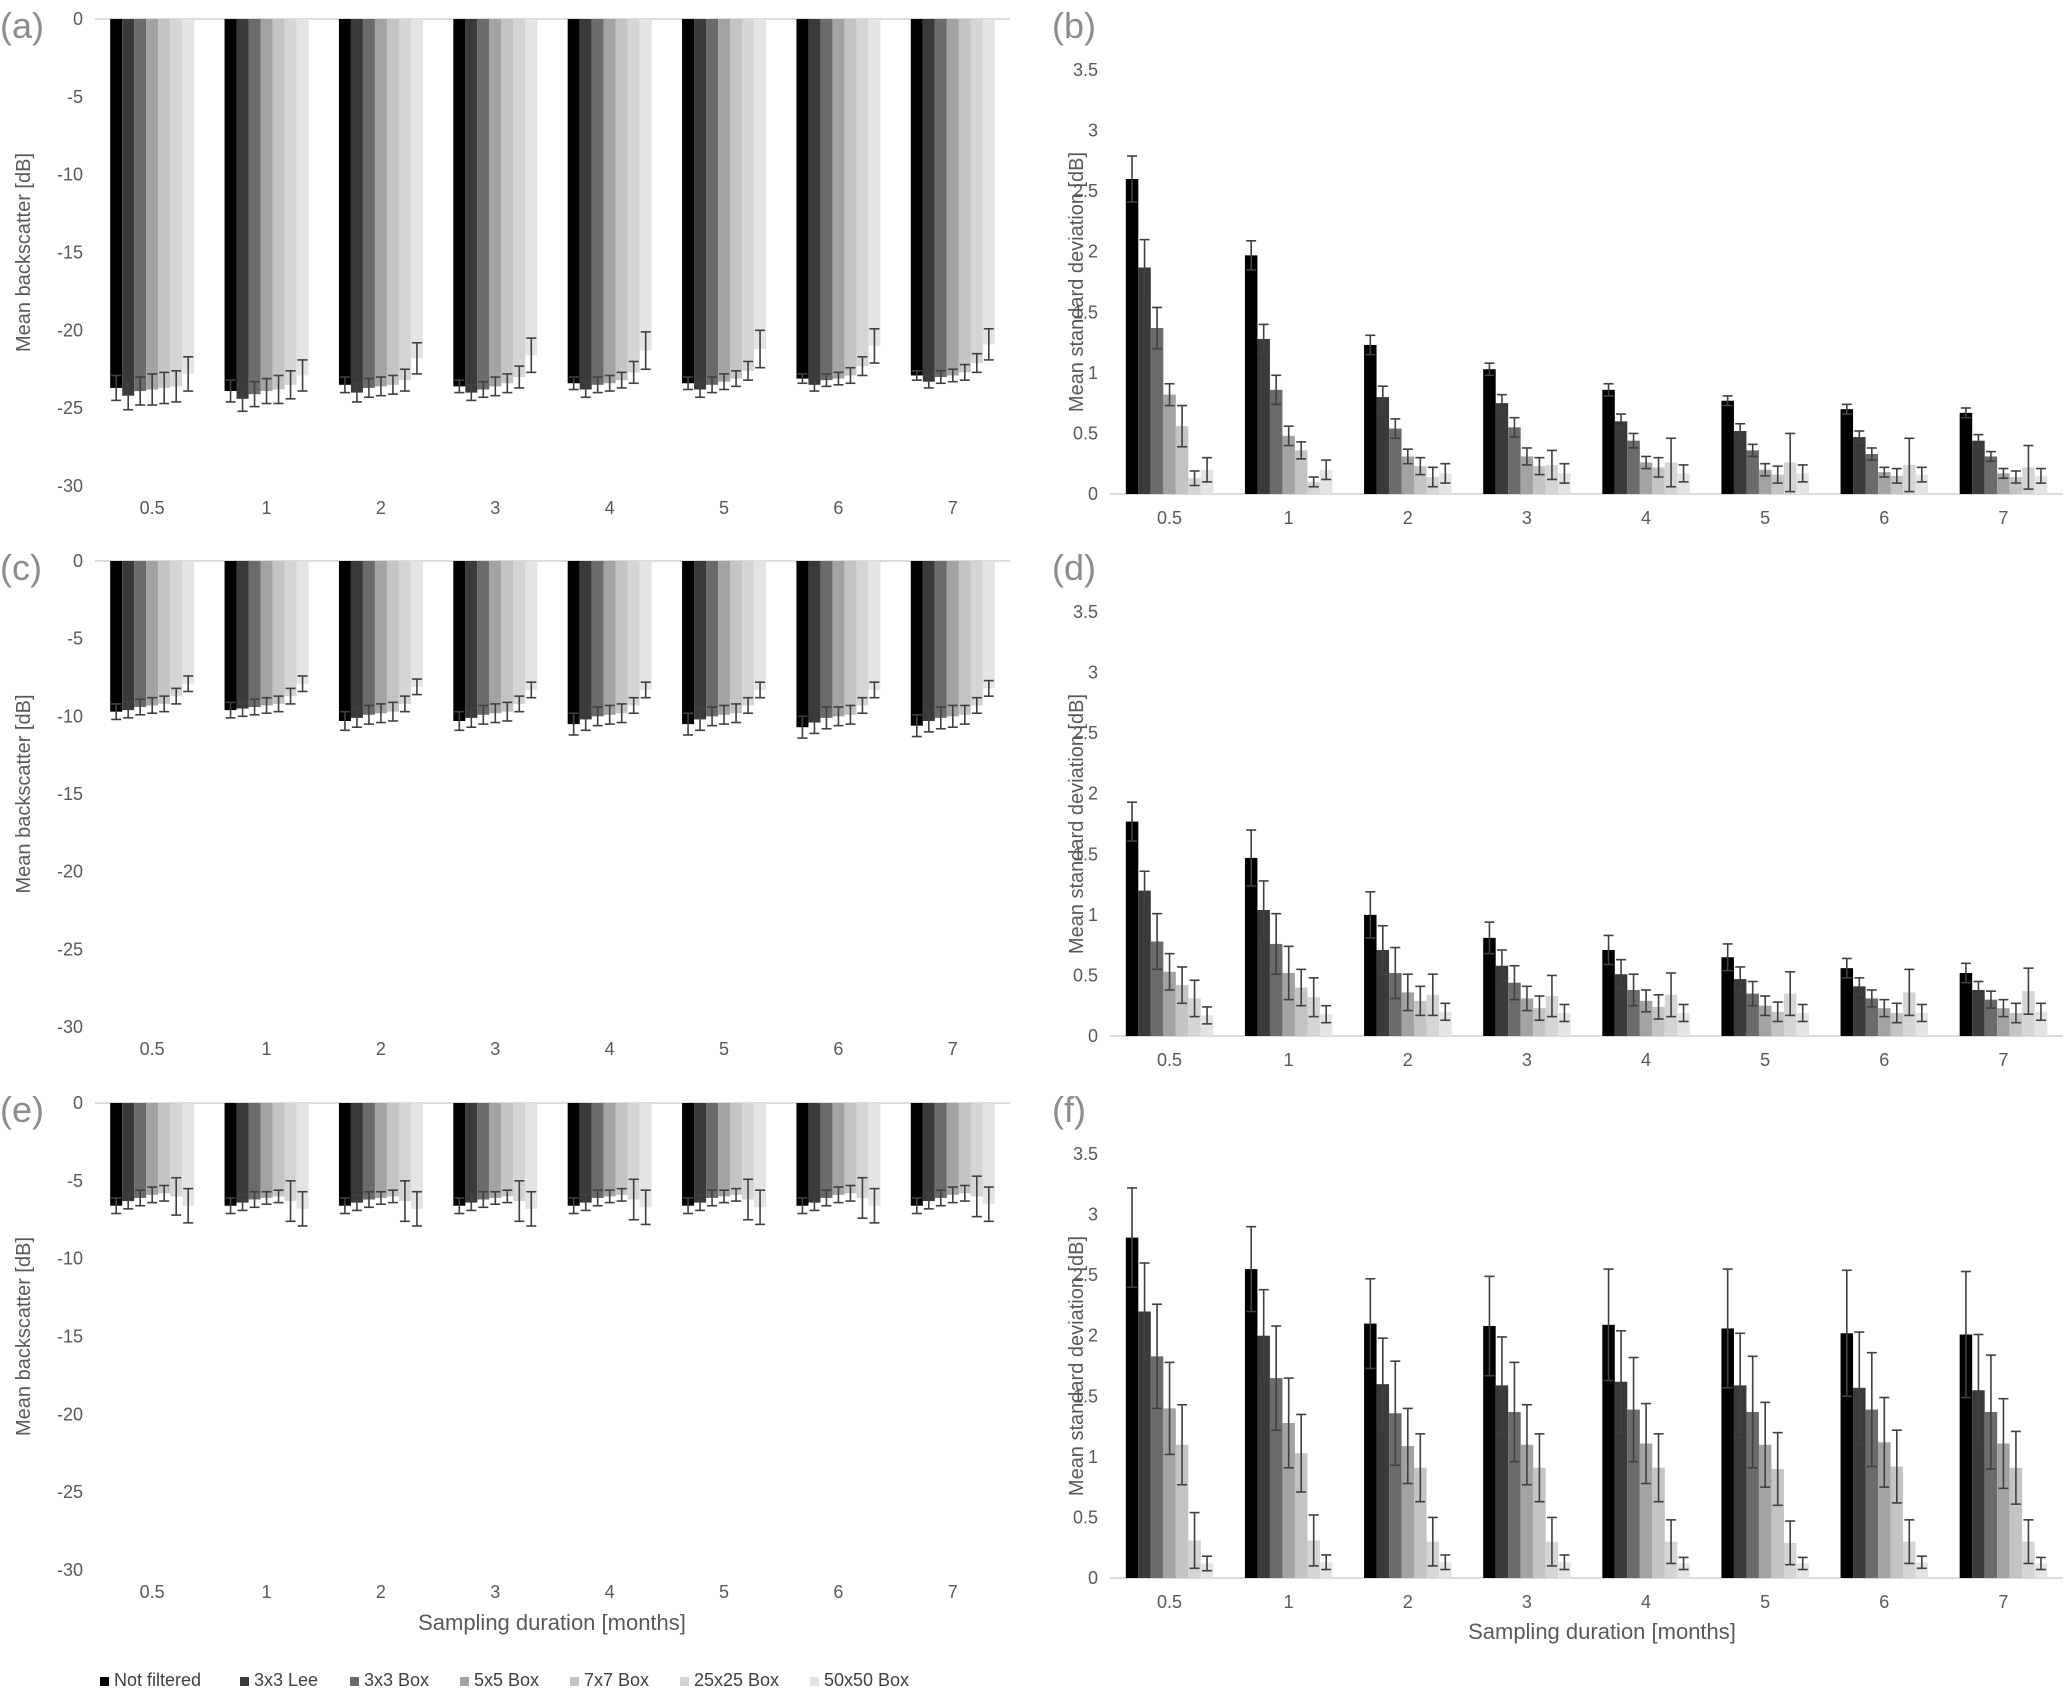 The width and height of the screenshot is (2067, 1694). Describe the element at coordinates (724, 1049) in the screenshot. I see `x-tick-label: 5` at that location.